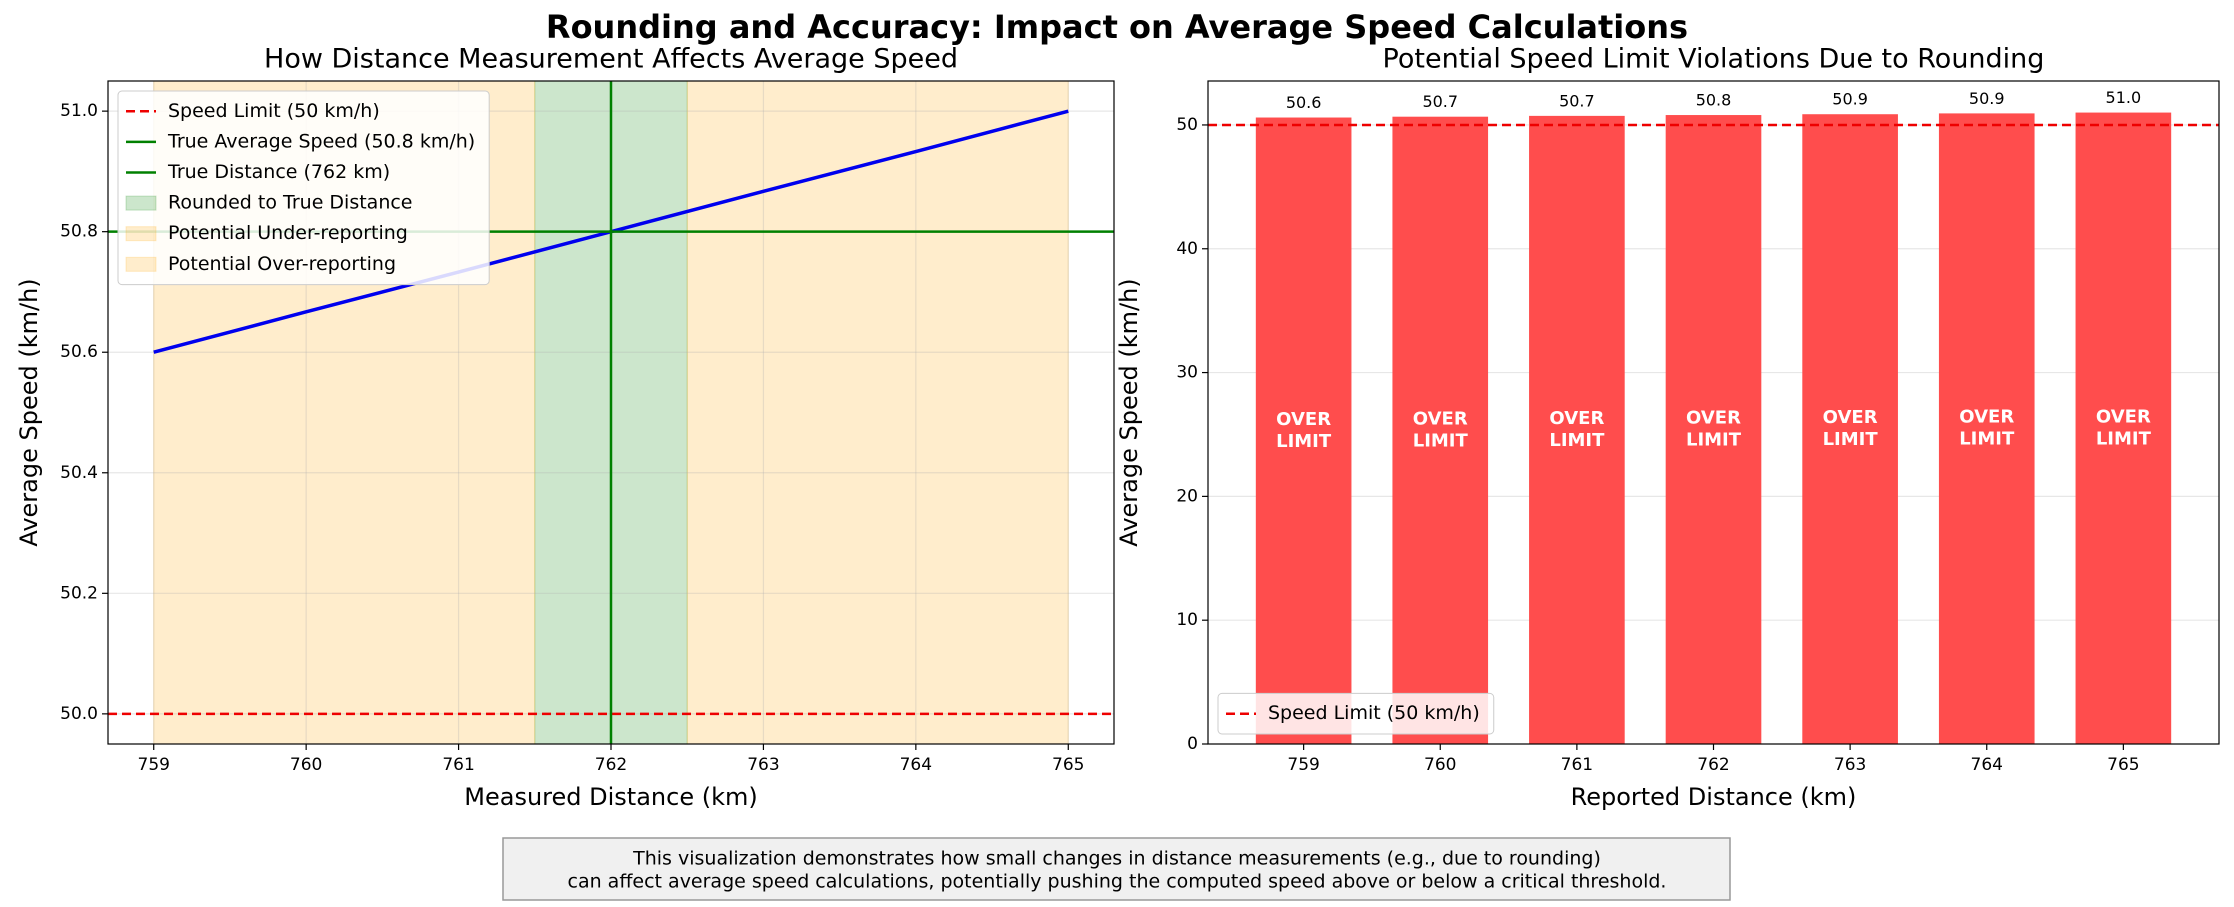 This screenshot has height=907, width=2234. What do you see at coordinates (288, 233) in the screenshot?
I see `legend-label: Potential Under-reporting` at bounding box center [288, 233].